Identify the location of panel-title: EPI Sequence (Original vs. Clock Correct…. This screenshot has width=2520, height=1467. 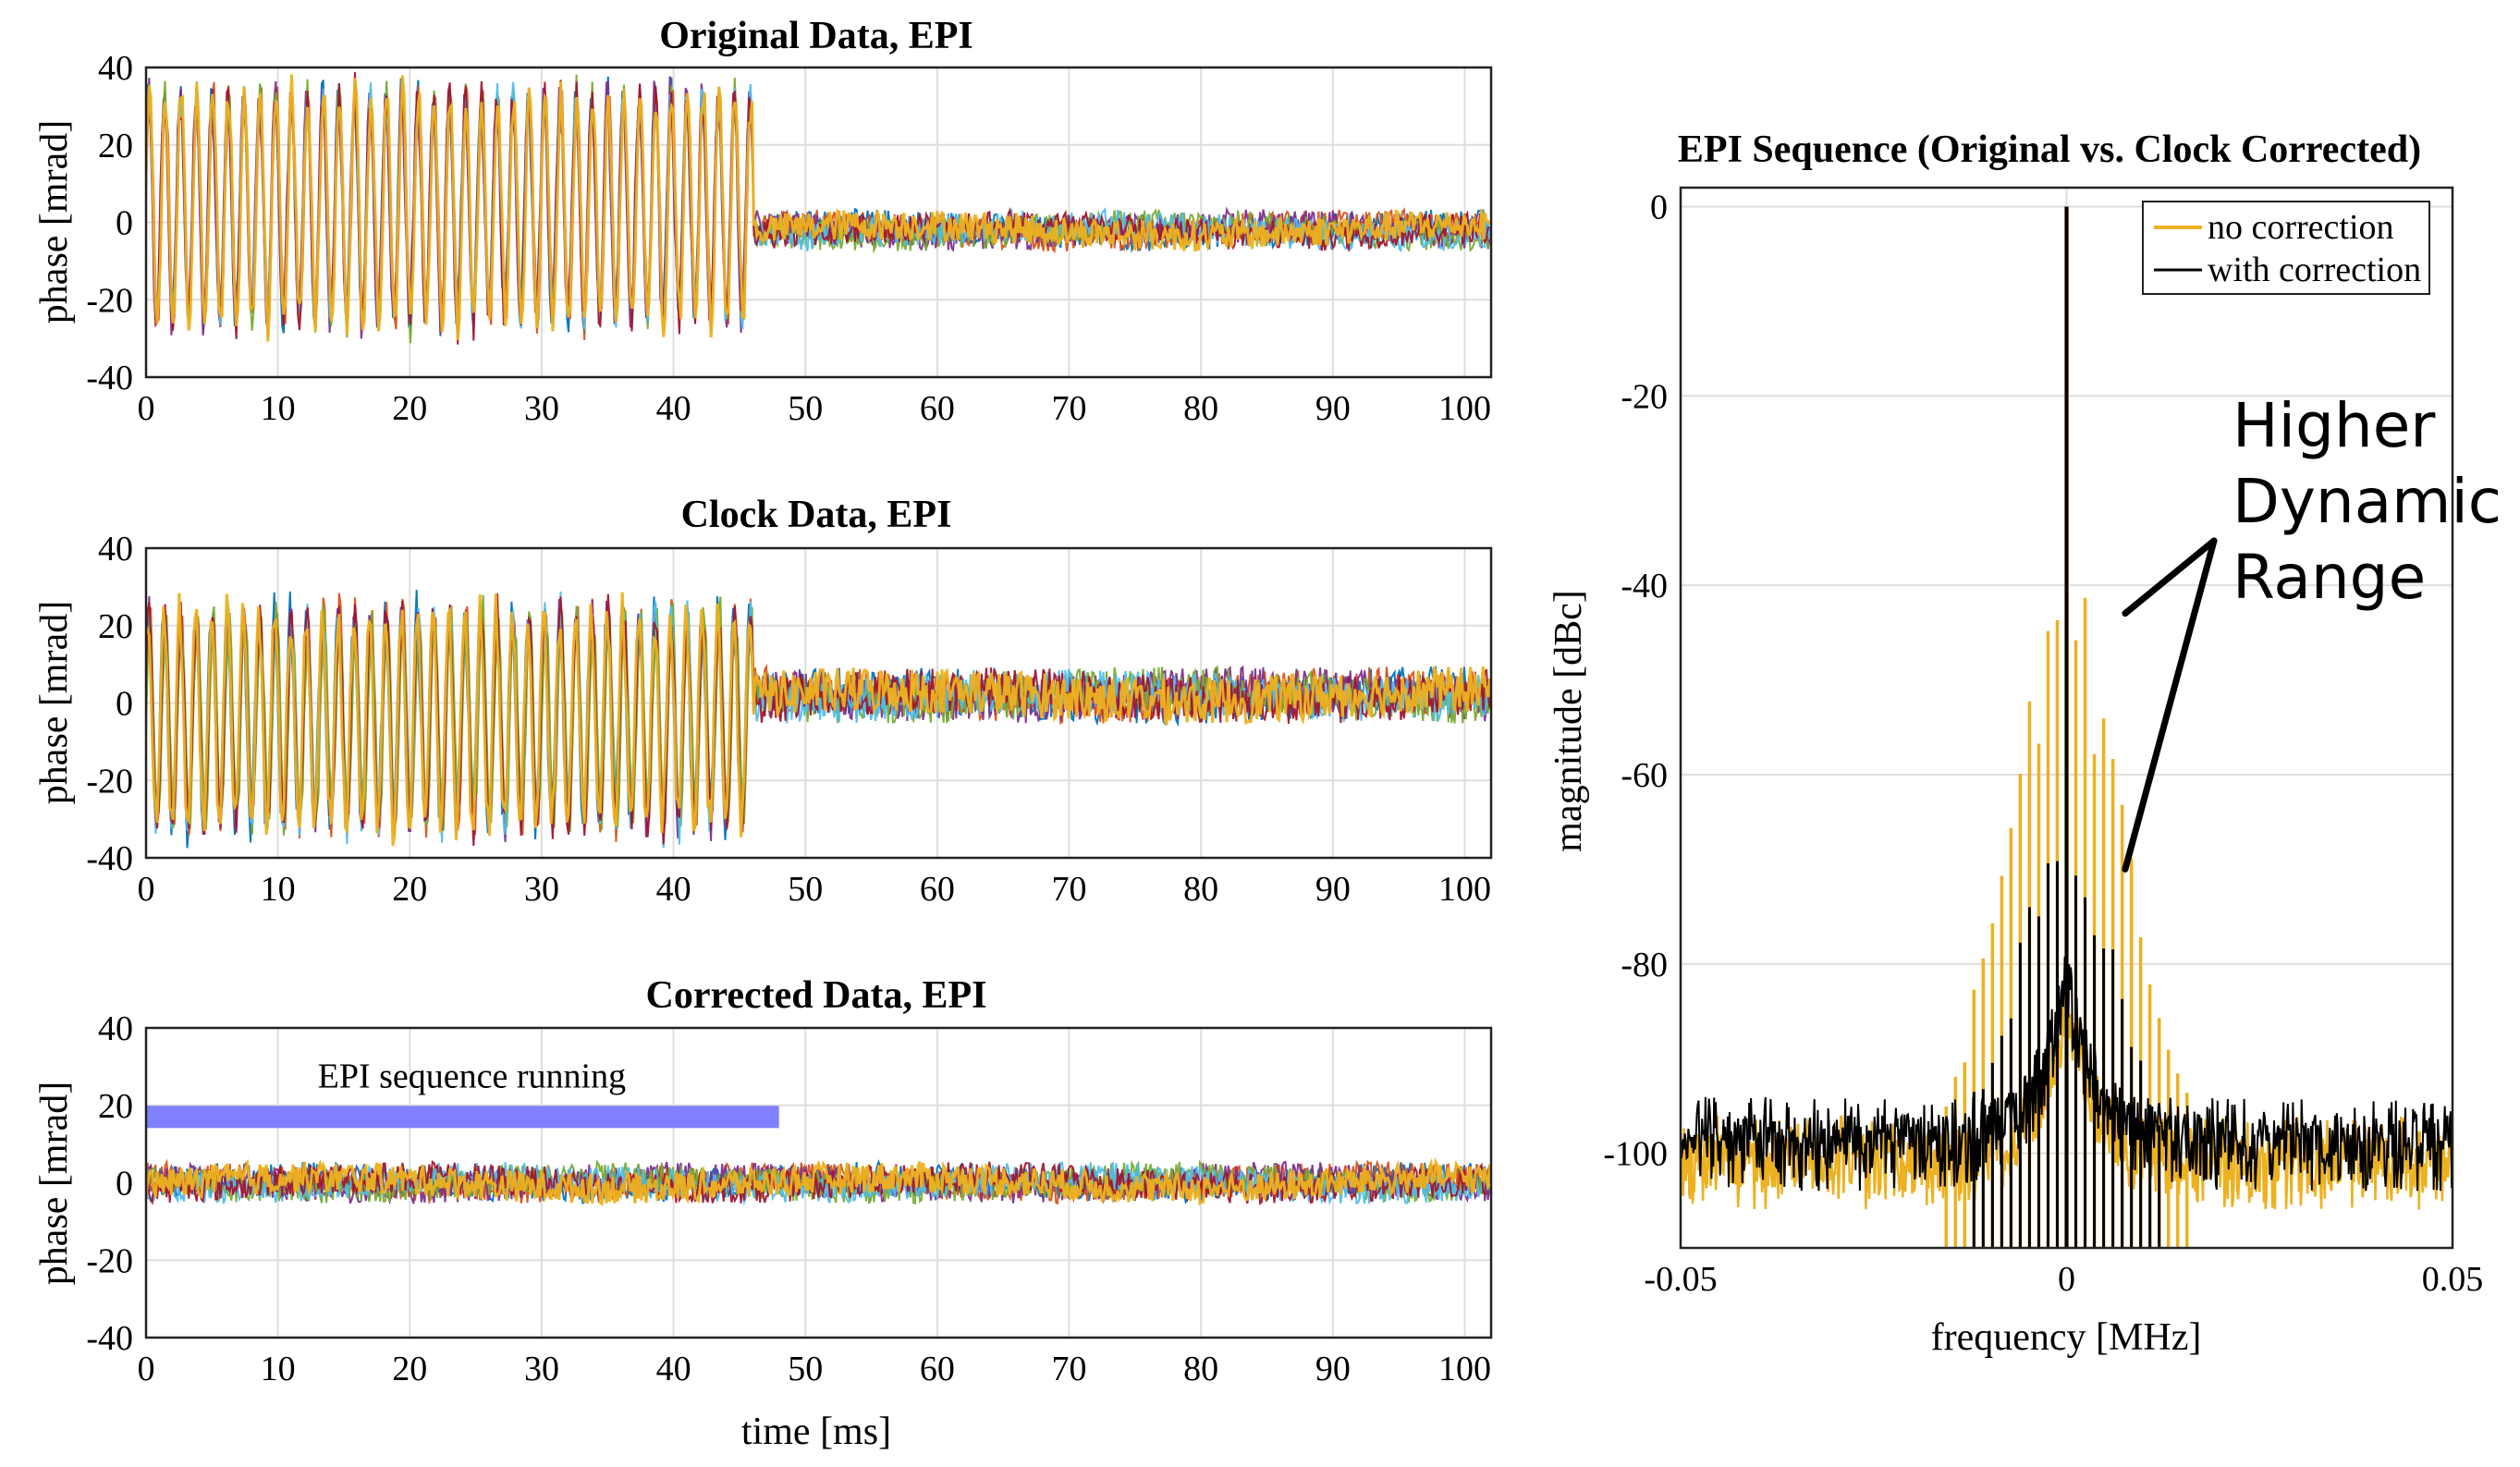
(2049, 150).